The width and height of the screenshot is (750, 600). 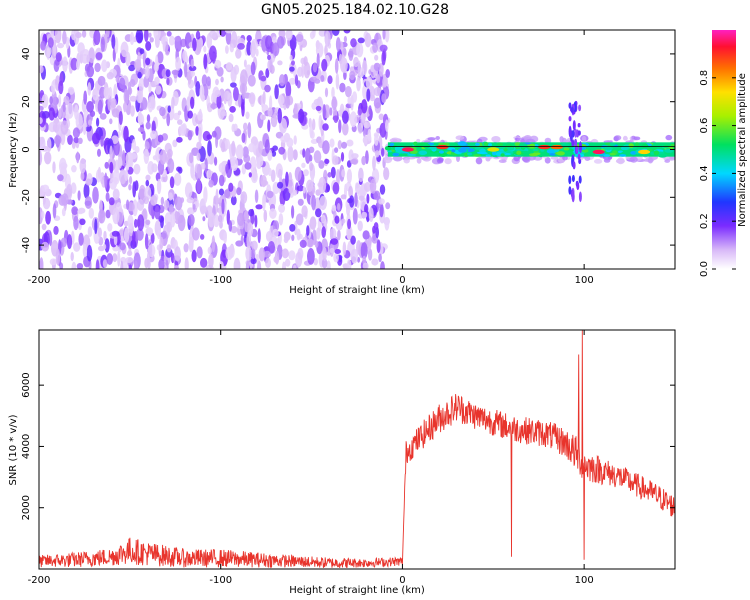 What do you see at coordinates (13, 150) in the screenshot?
I see `spectrogram-y-label: Frequency (Hz)` at bounding box center [13, 150].